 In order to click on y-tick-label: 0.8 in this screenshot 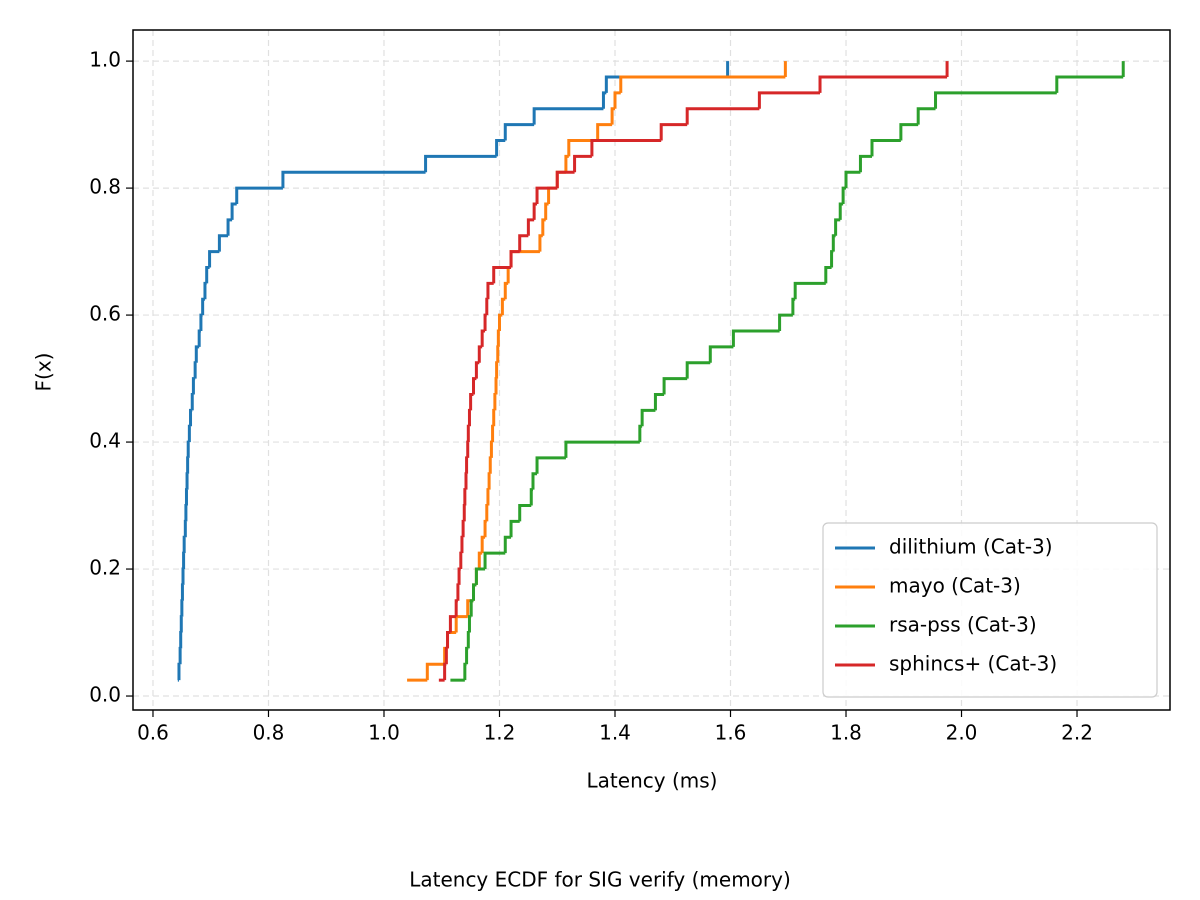, I will do `click(105, 187)`.